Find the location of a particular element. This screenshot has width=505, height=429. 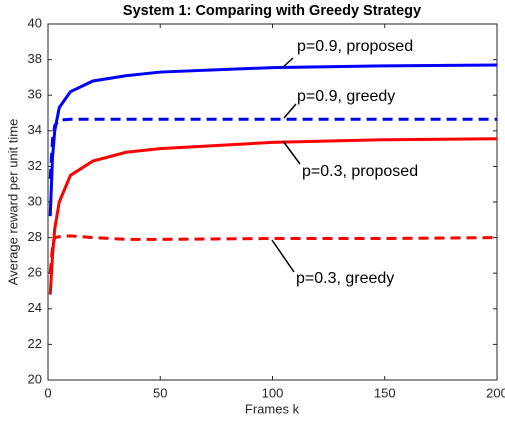

x-tick-label: 0 is located at coordinates (47, 392).